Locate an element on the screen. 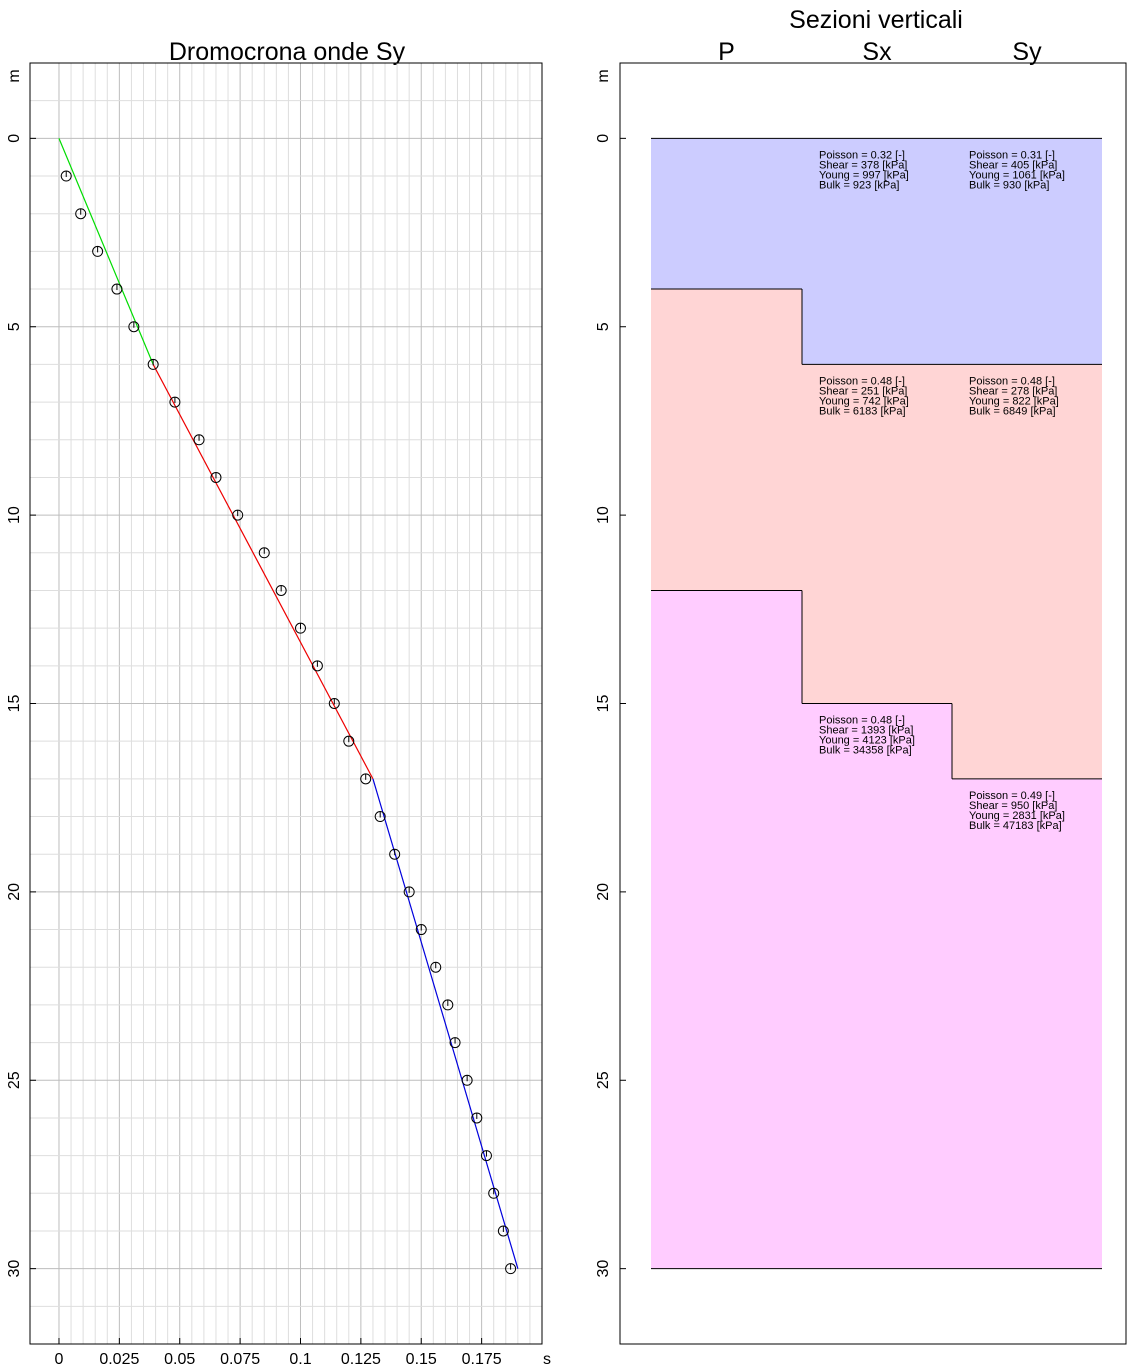 The width and height of the screenshot is (1127, 1370). x-tick-label: 0.075 is located at coordinates (240, 1359).